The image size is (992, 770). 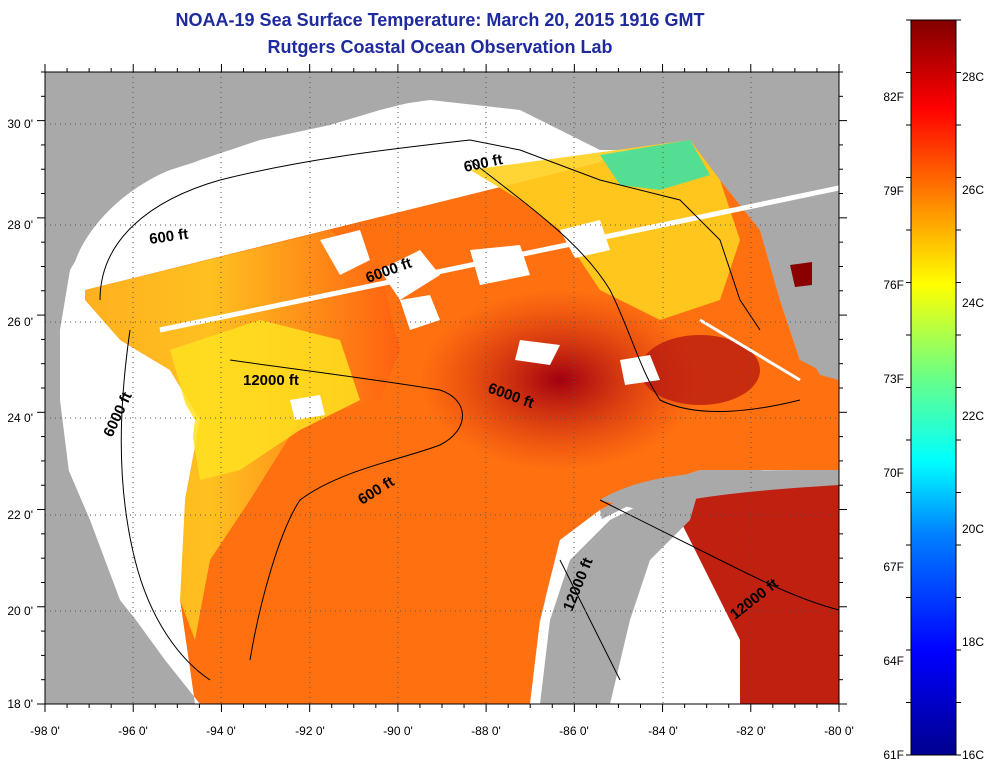 What do you see at coordinates (20, 322) in the screenshot?
I see `lat-label: 26 0'` at bounding box center [20, 322].